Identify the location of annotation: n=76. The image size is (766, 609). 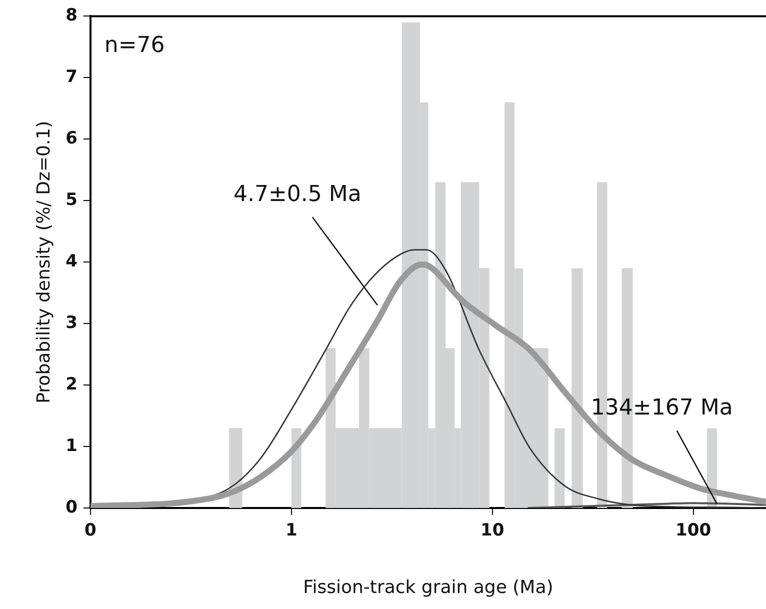
(134, 45).